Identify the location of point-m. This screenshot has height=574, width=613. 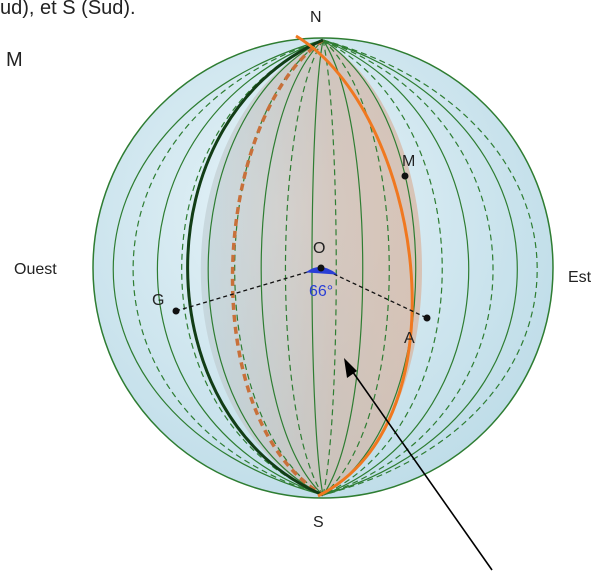
(405, 176).